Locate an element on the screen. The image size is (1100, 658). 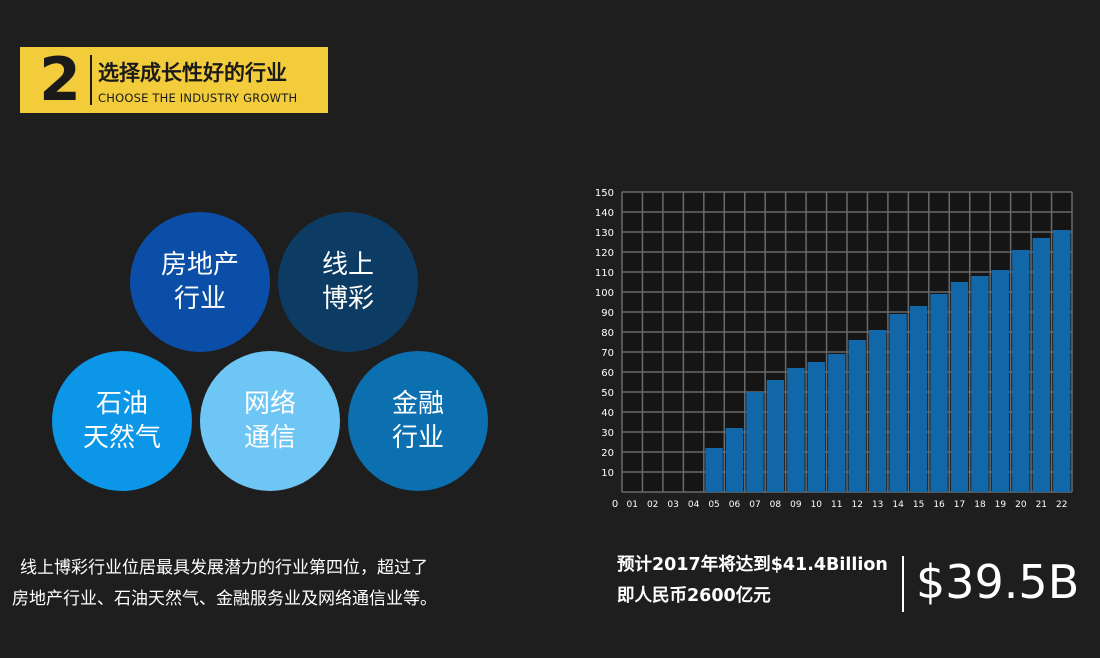
circle-label-line1: 金融 is located at coordinates (417, 404).